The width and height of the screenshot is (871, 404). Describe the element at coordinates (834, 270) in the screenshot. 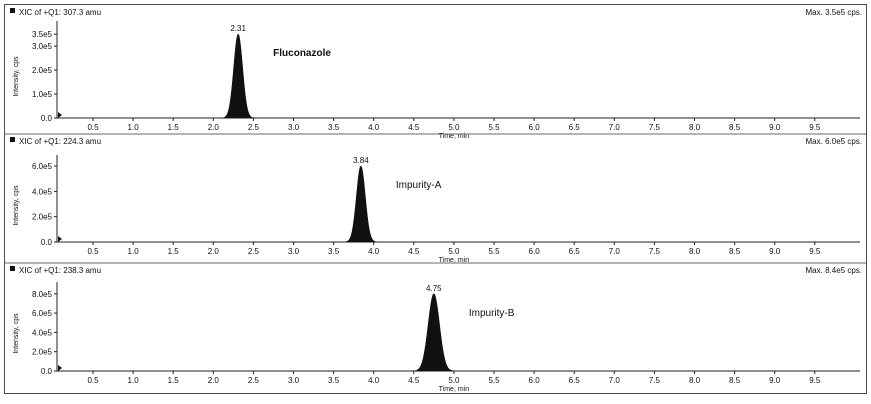

I see `max-intensity-label: Max. 8.4e5 cps.` at that location.